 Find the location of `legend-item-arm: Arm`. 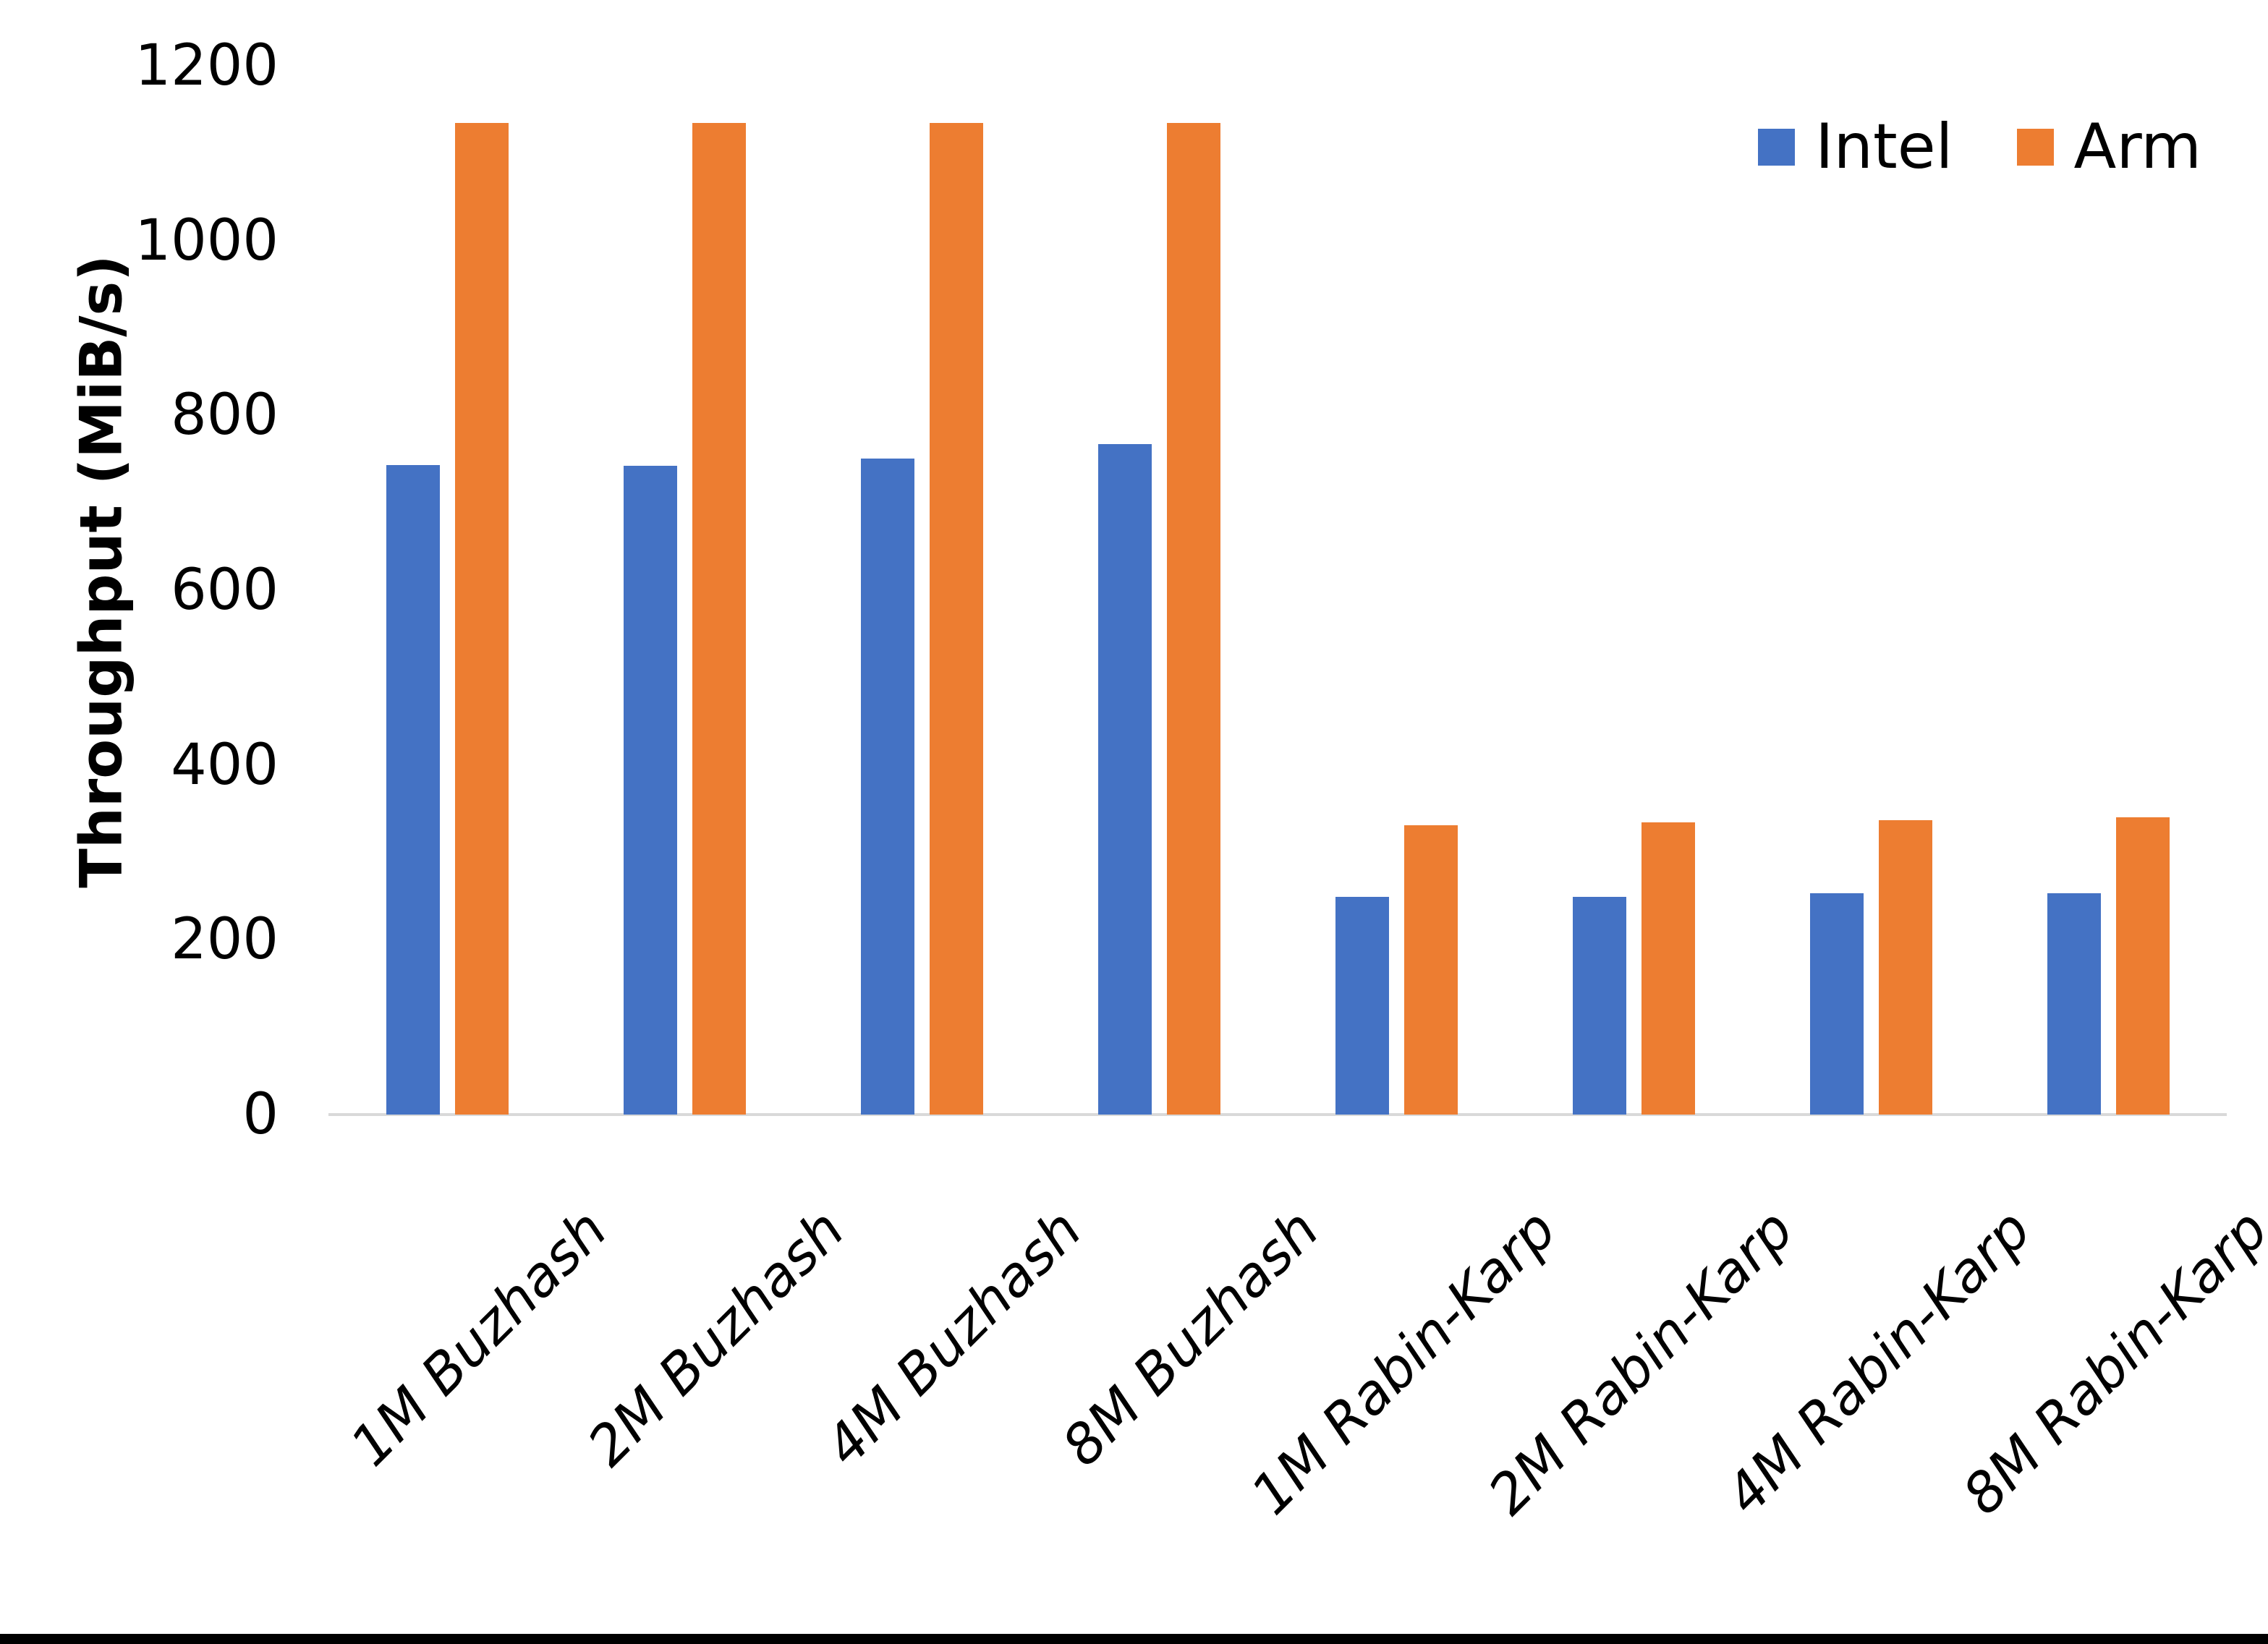

legend-item-arm: Arm is located at coordinates (2108, 147).